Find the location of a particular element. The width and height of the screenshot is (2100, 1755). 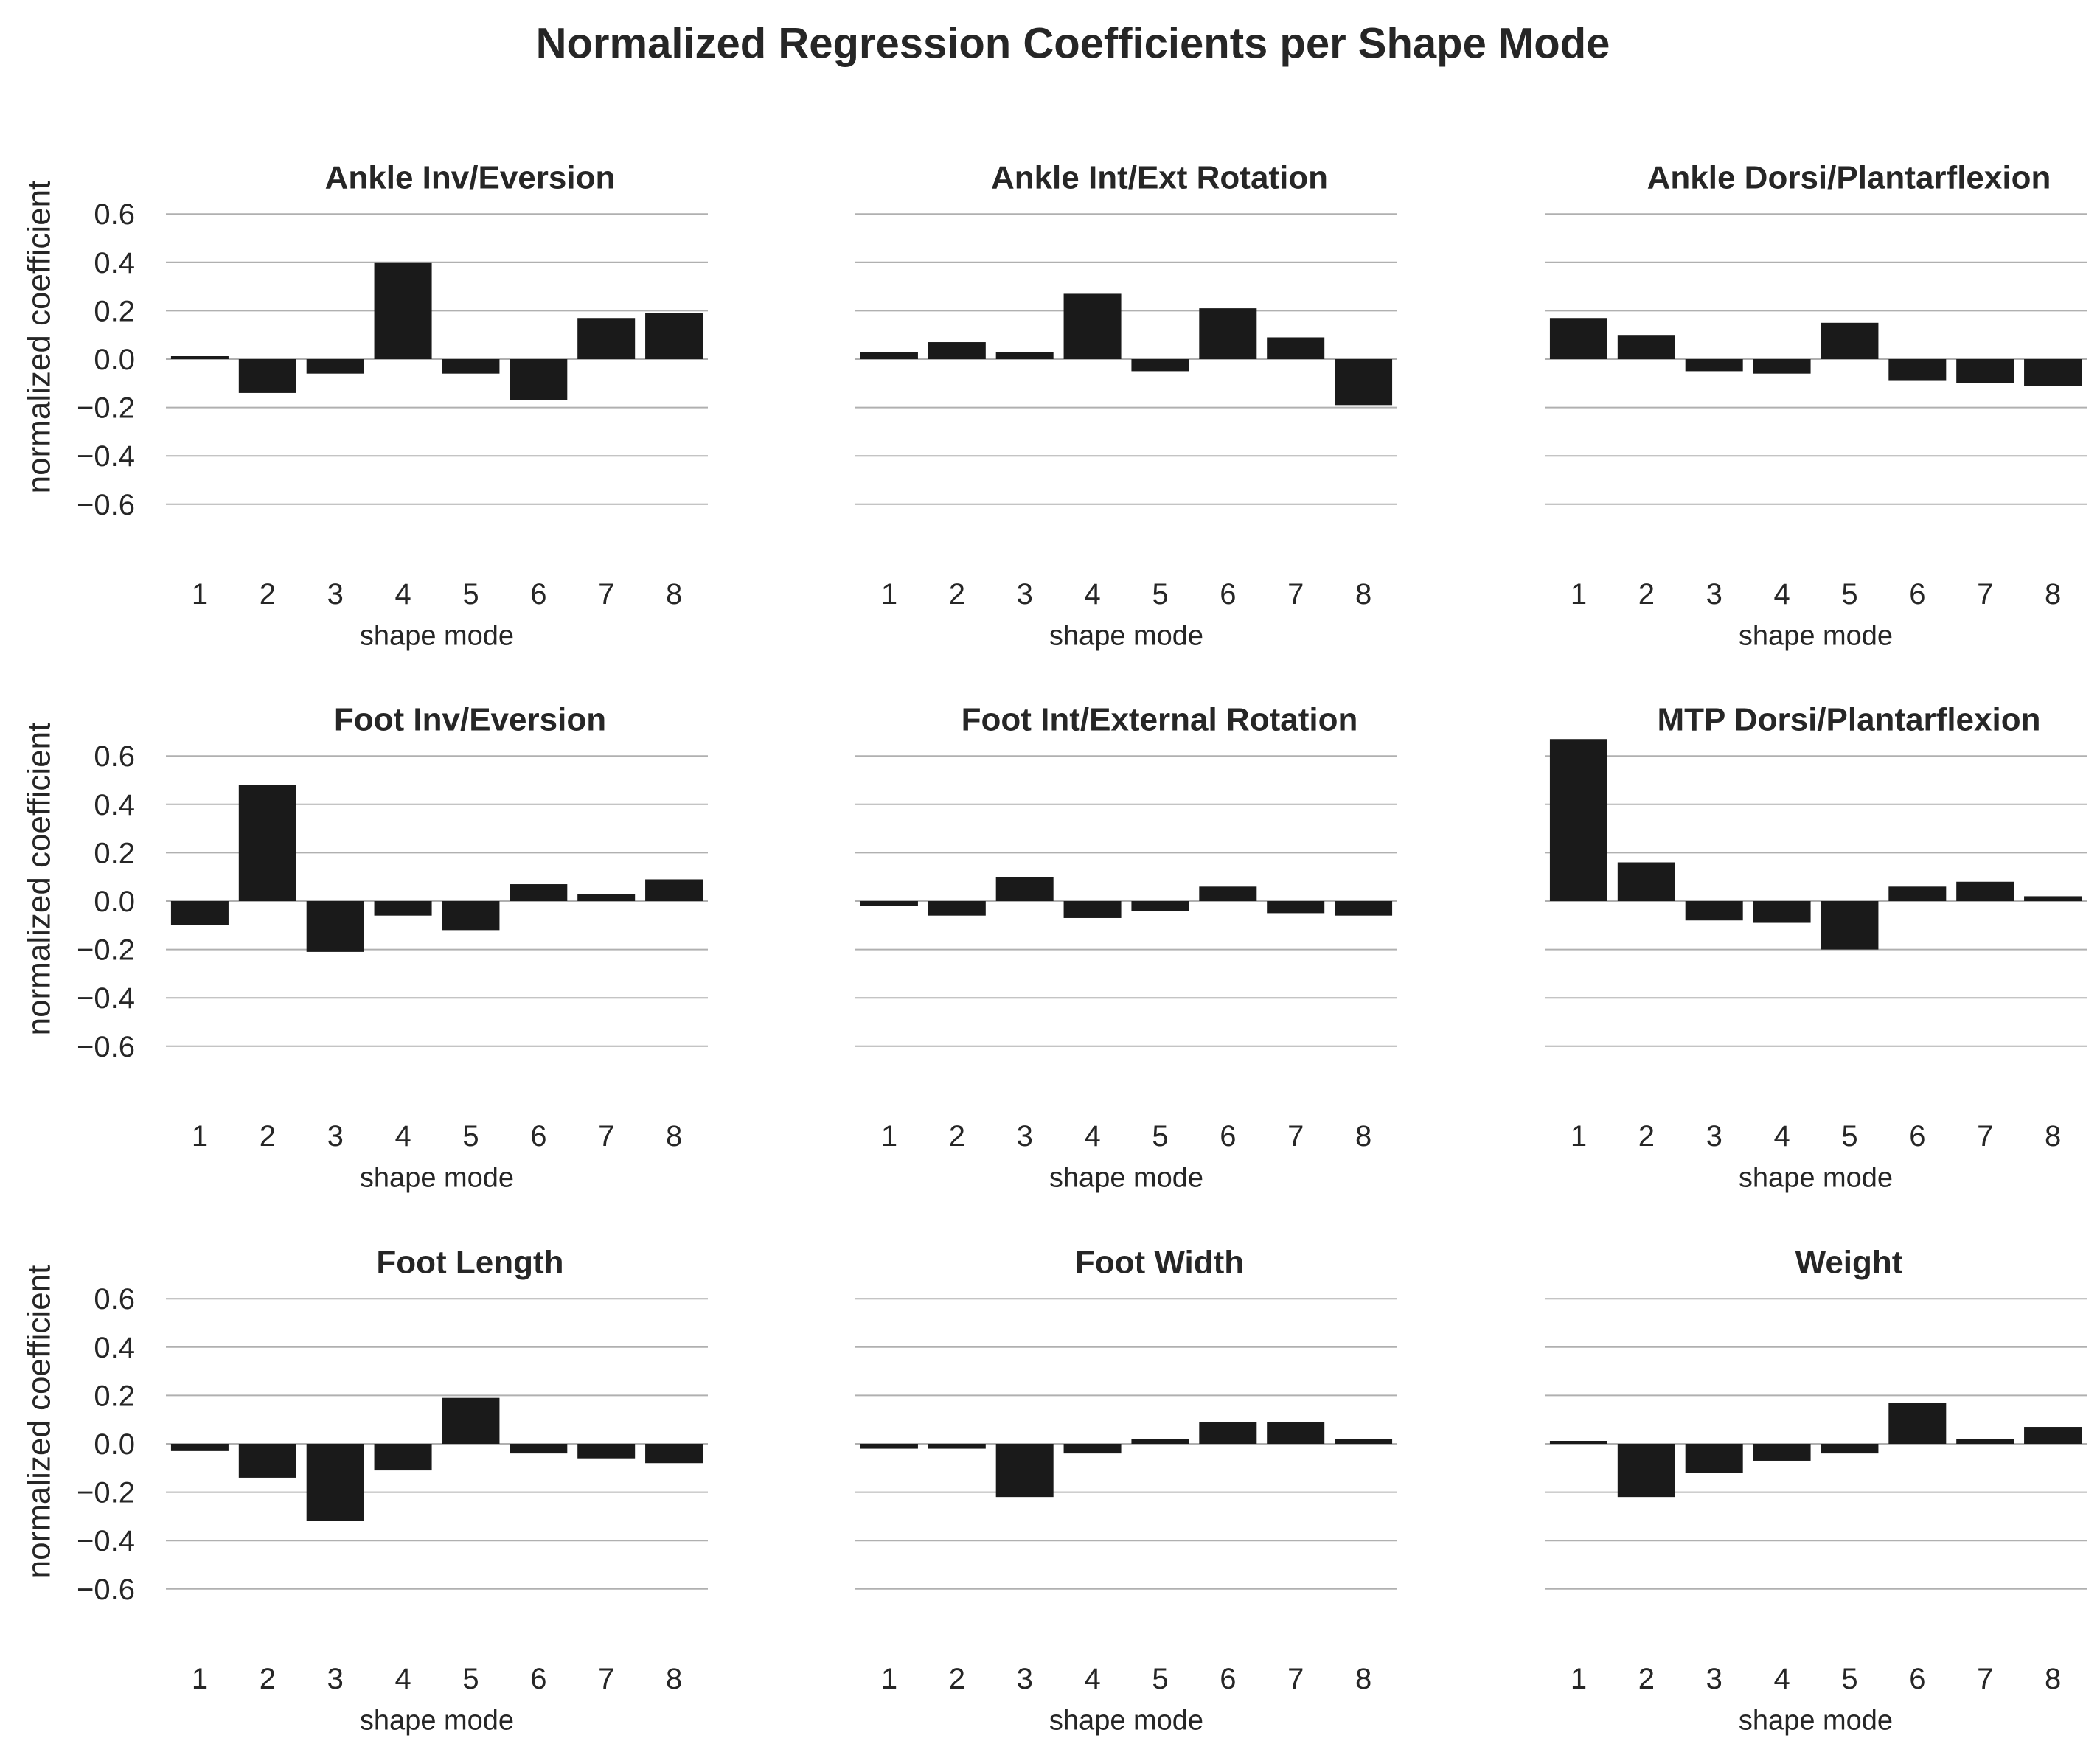

panel-title: Weight is located at coordinates (1849, 1262).